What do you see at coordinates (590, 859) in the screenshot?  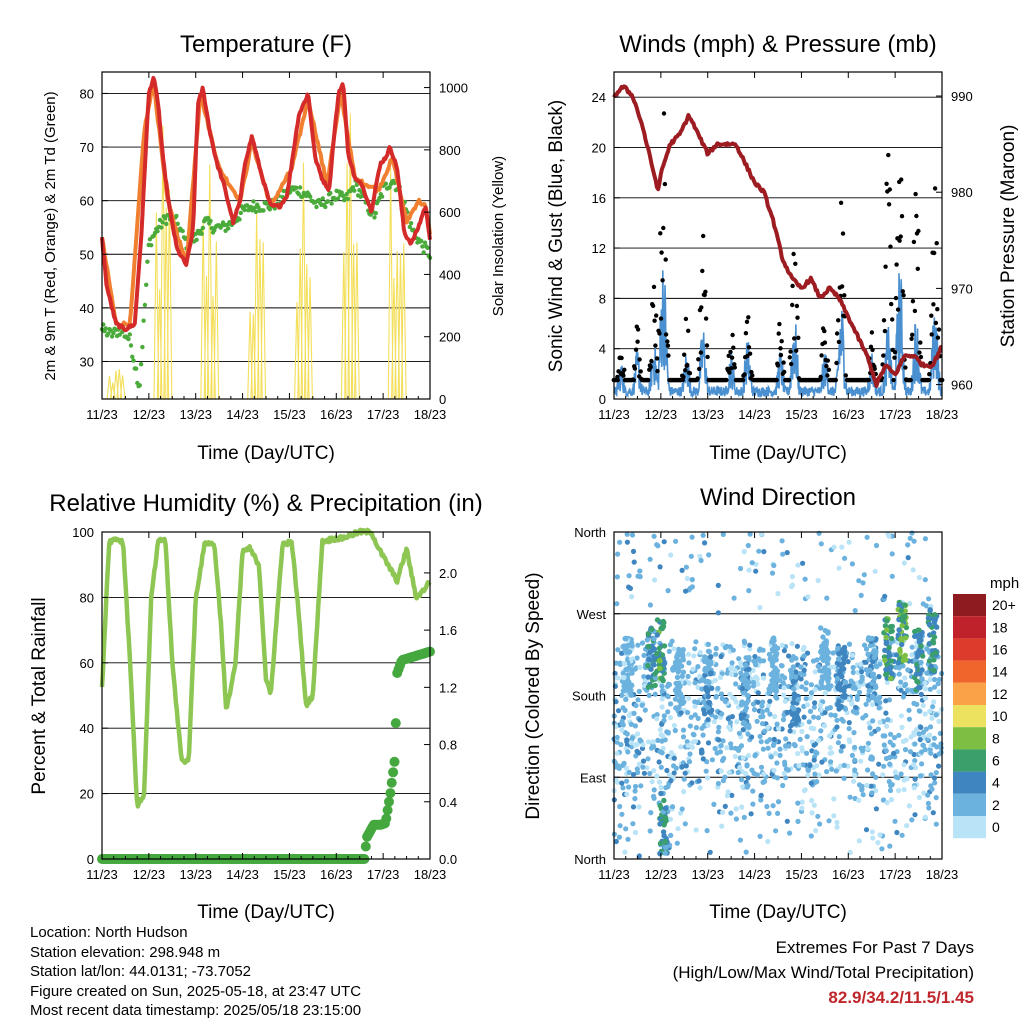 I see `direction-tick-label: North` at bounding box center [590, 859].